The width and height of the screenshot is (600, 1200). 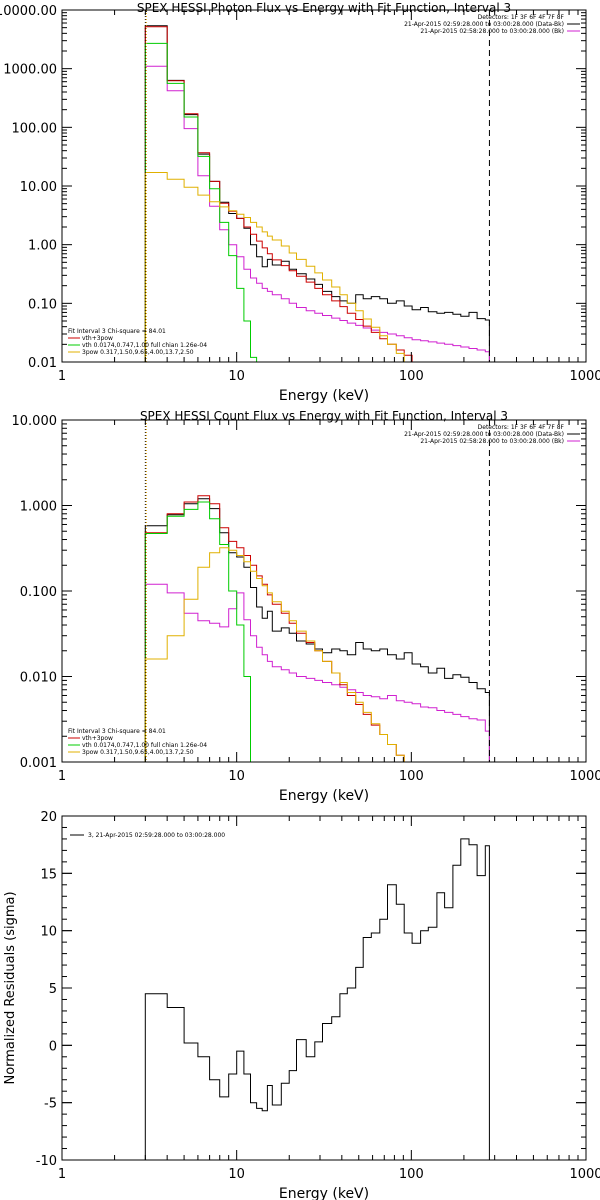 I want to click on y-tick-label: 10.00, so click(x=38, y=187).